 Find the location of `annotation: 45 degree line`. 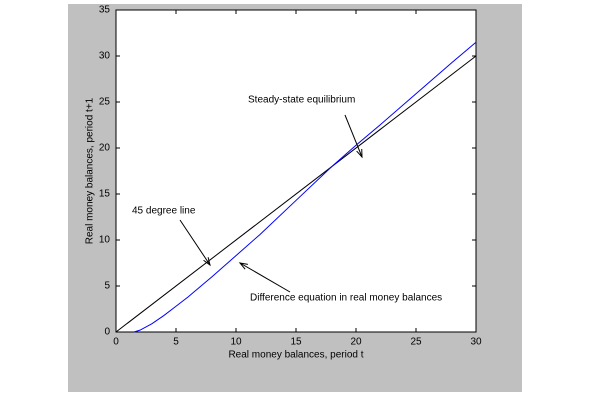

annotation: 45 degree line is located at coordinates (164, 211).